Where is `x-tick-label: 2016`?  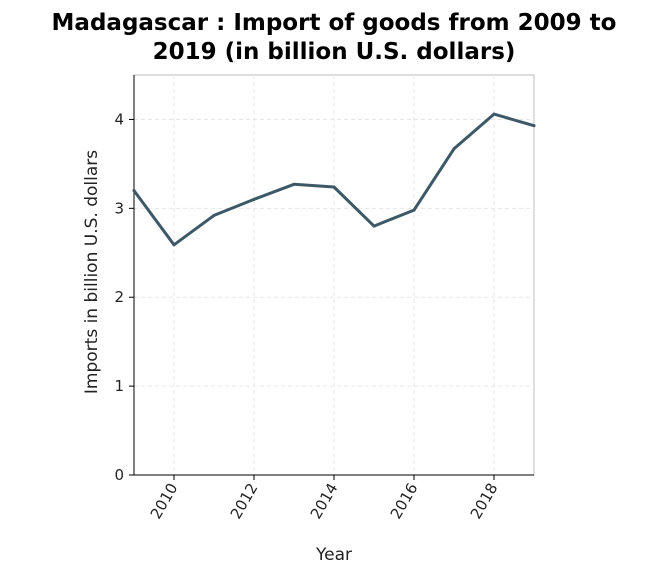
x-tick-label: 2016 is located at coordinates (404, 501).